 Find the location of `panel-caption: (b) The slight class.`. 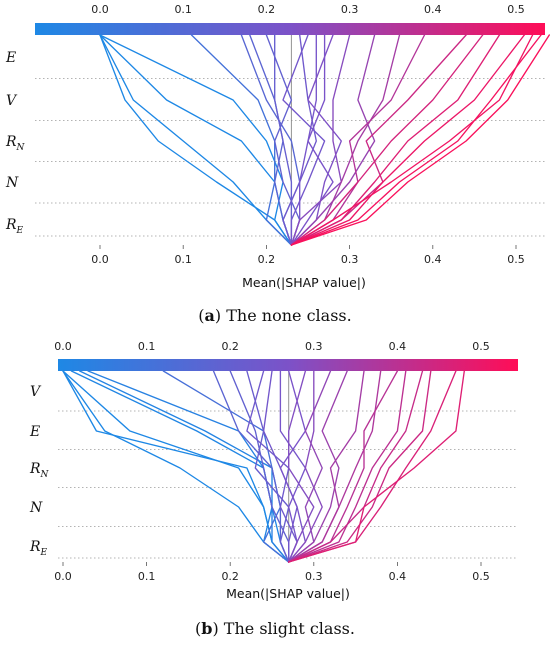

panel-caption: (b) The slight class. is located at coordinates (275, 628).